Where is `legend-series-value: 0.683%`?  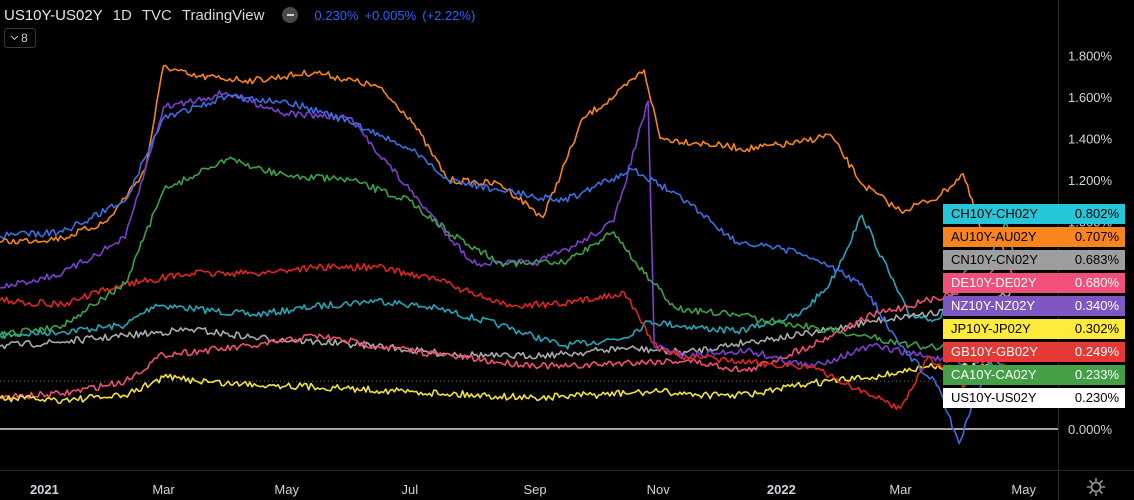
legend-series-value: 0.683% is located at coordinates (1096, 259).